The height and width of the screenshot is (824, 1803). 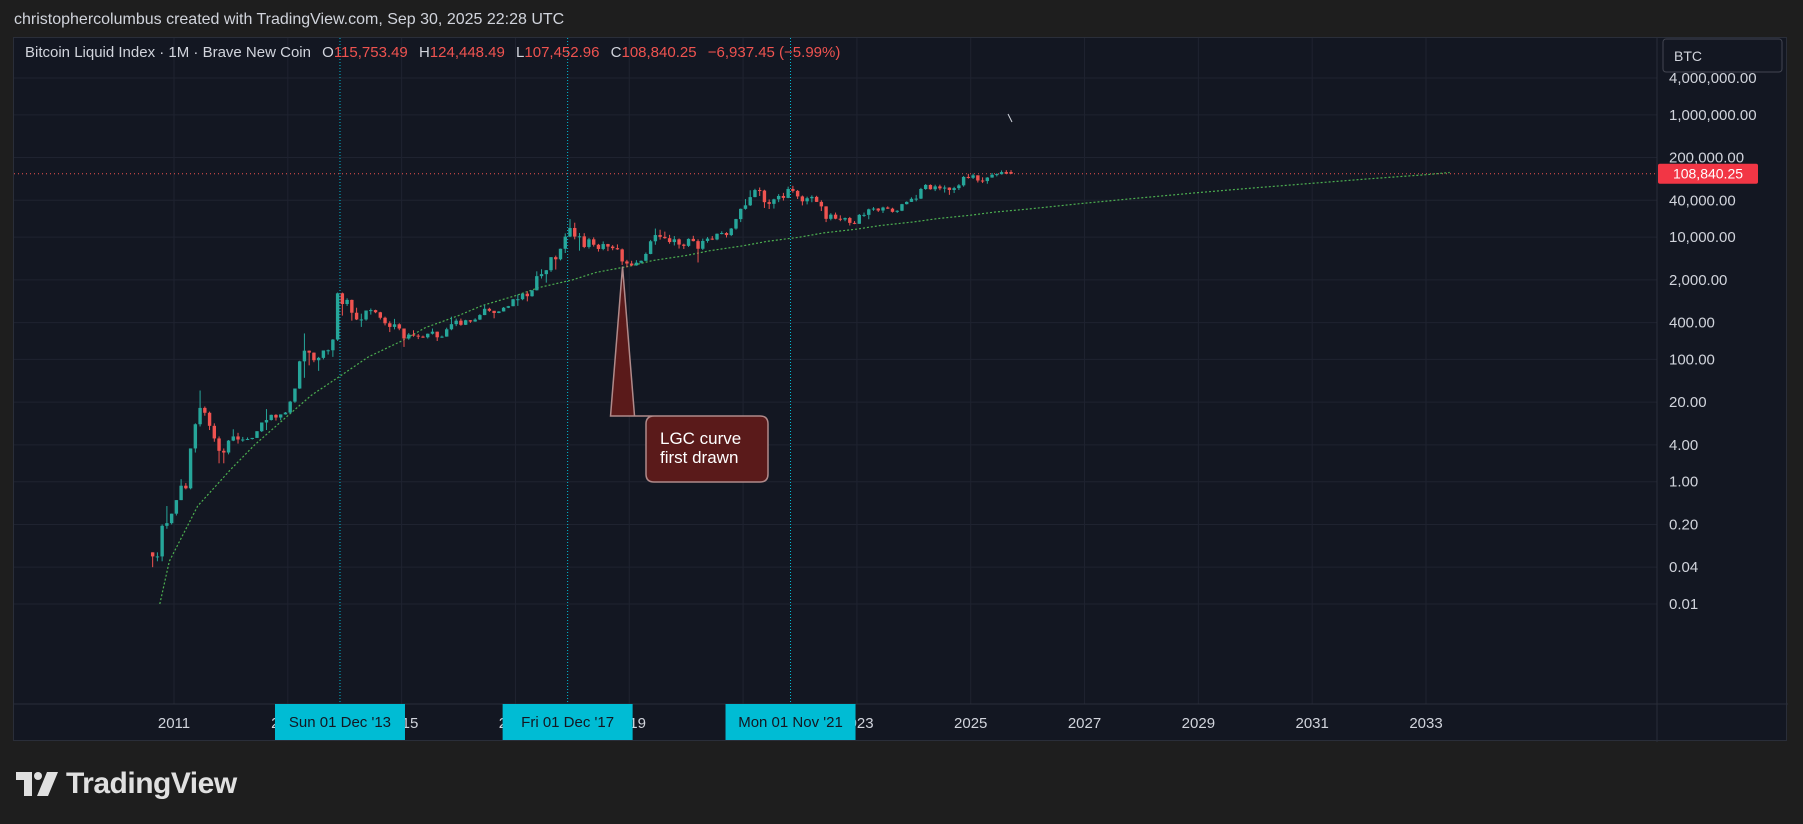 I want to click on marker-date-label: Mon 01 Nov '21, so click(x=790, y=722).